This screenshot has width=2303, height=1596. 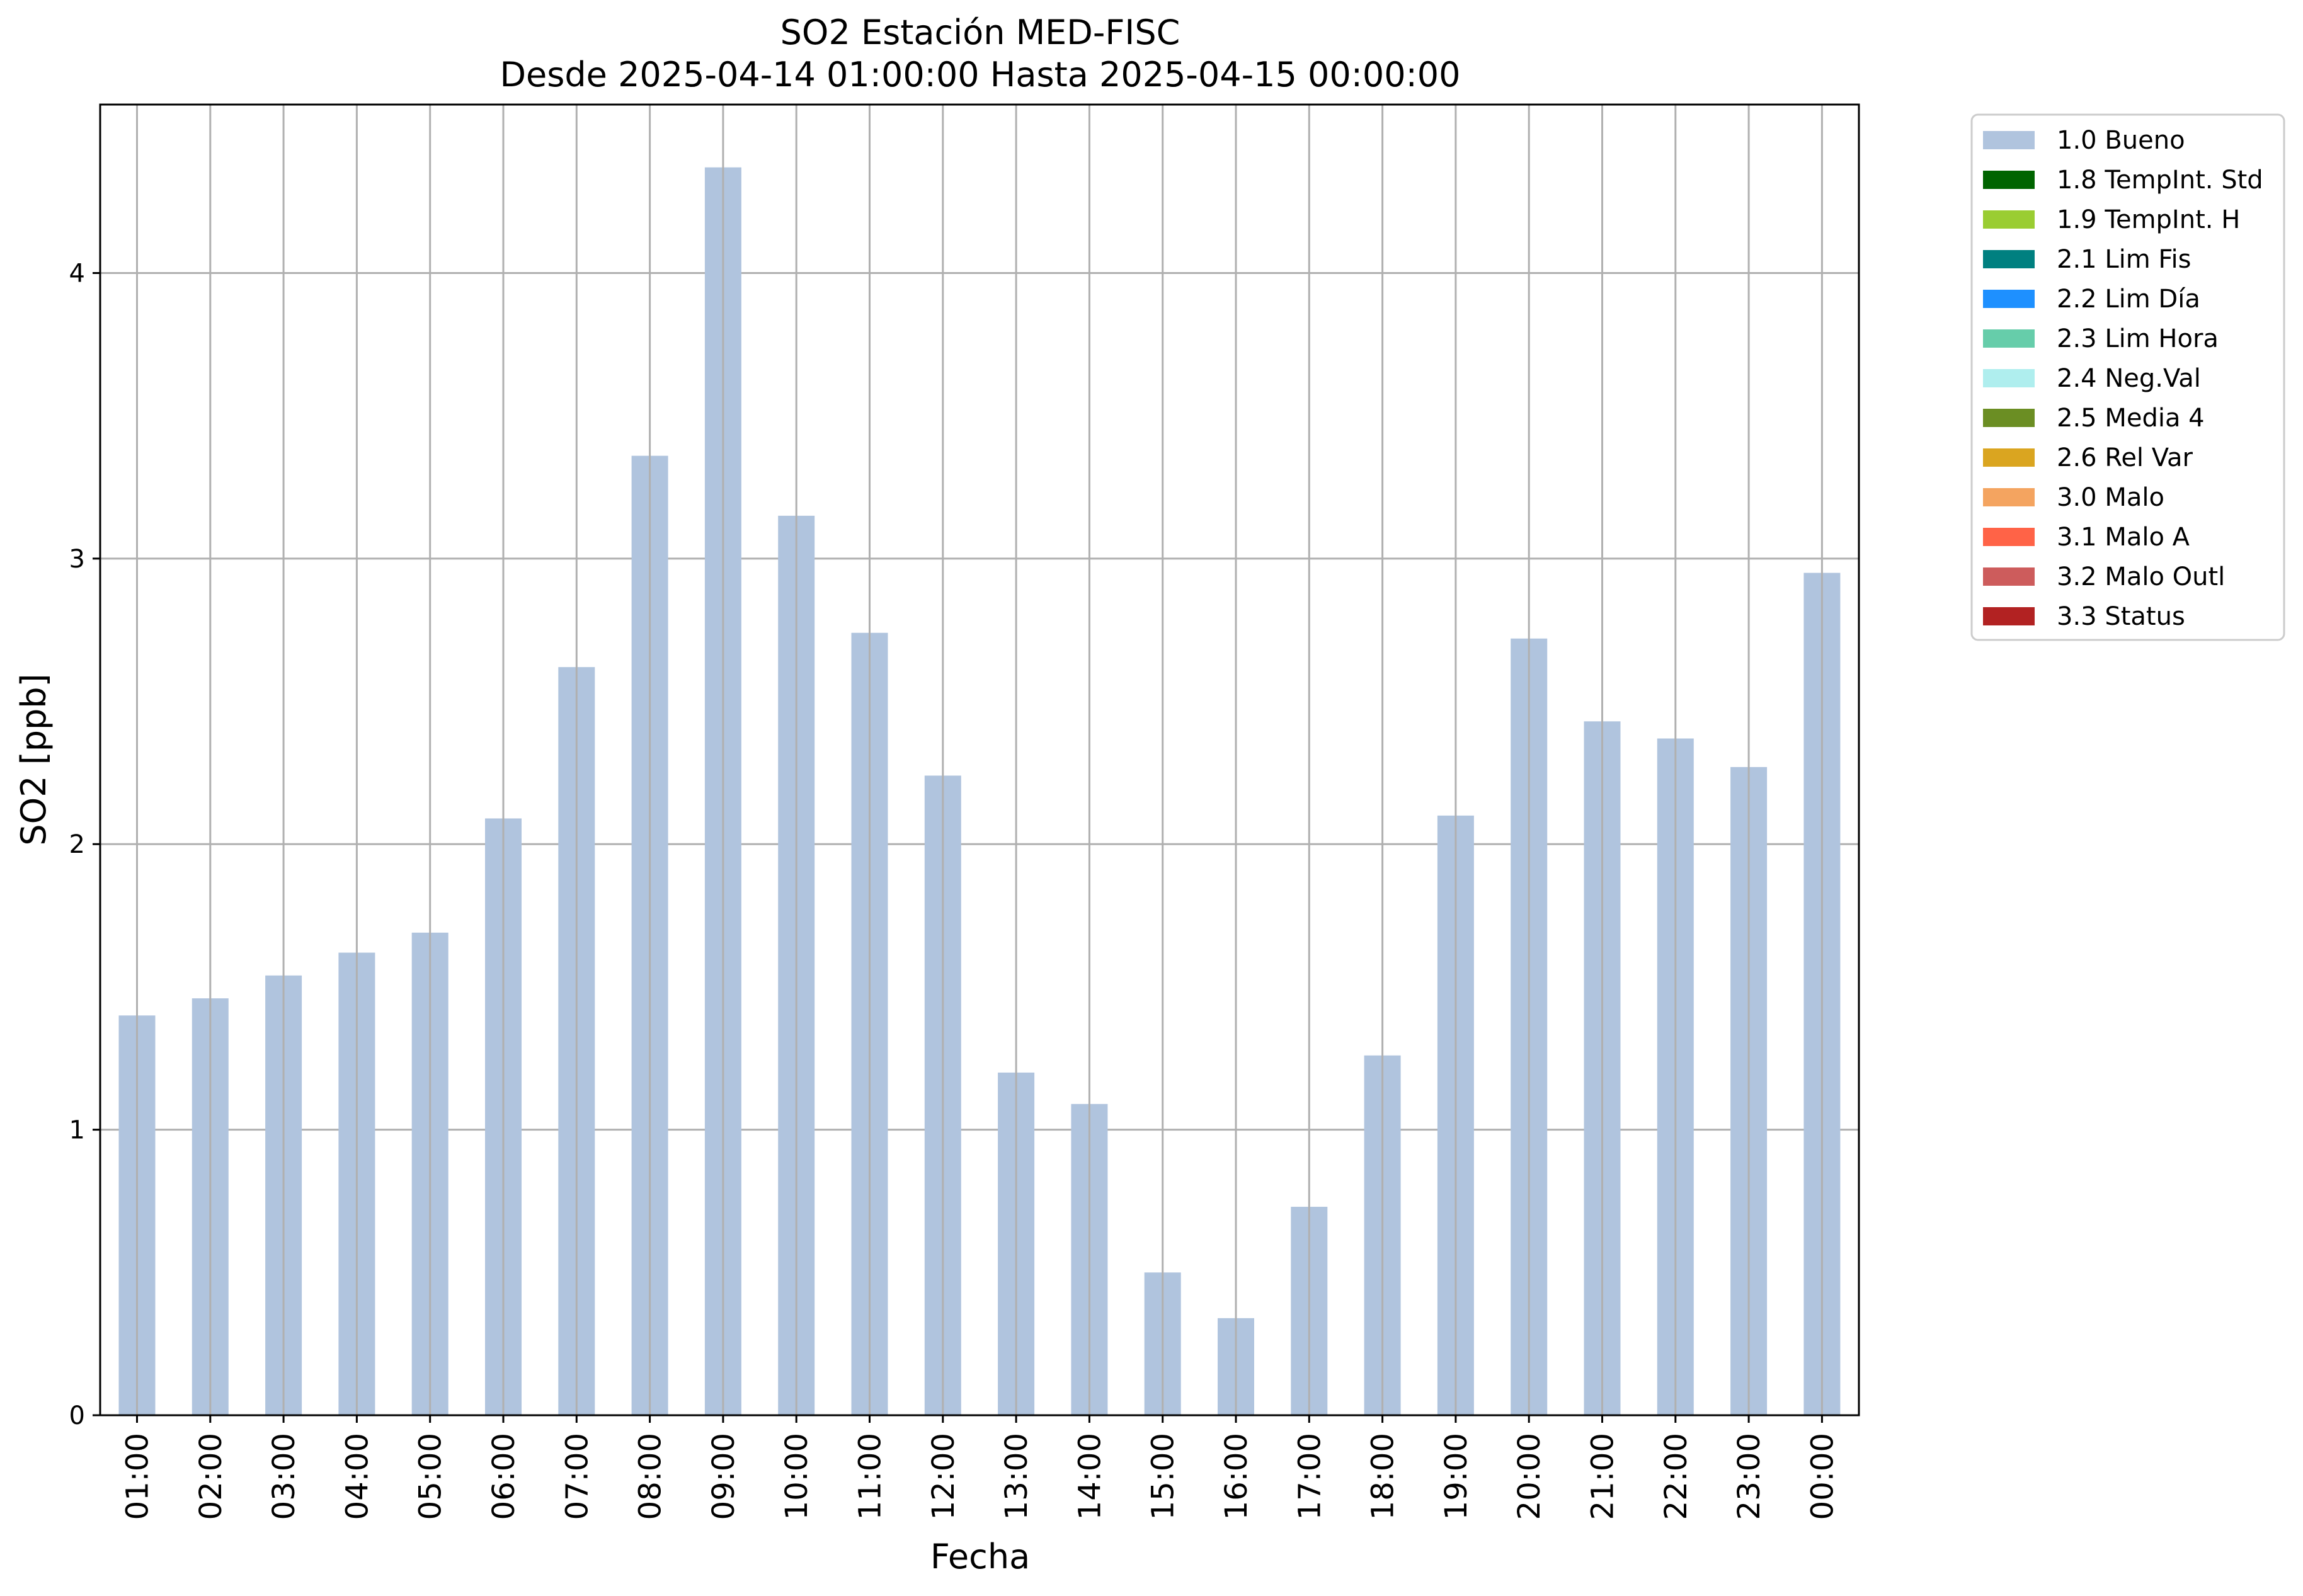 What do you see at coordinates (2129, 299) in the screenshot?
I see `legend-label: 2.2 Lim Día` at bounding box center [2129, 299].